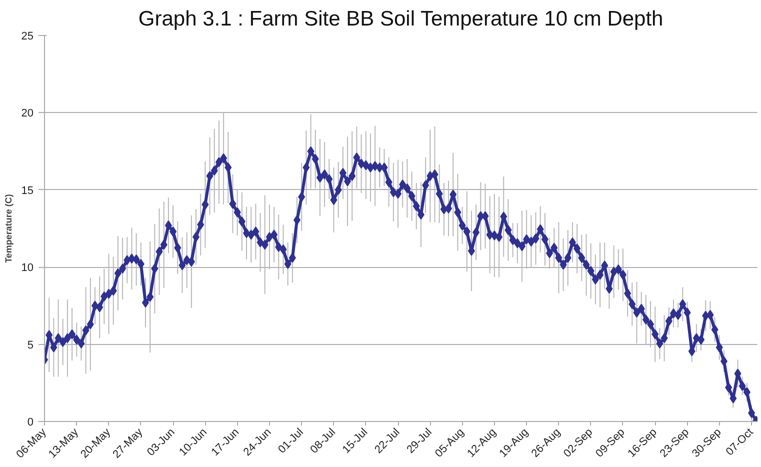  Describe the element at coordinates (27, 36) in the screenshot. I see `y-tick-label: 25` at that location.